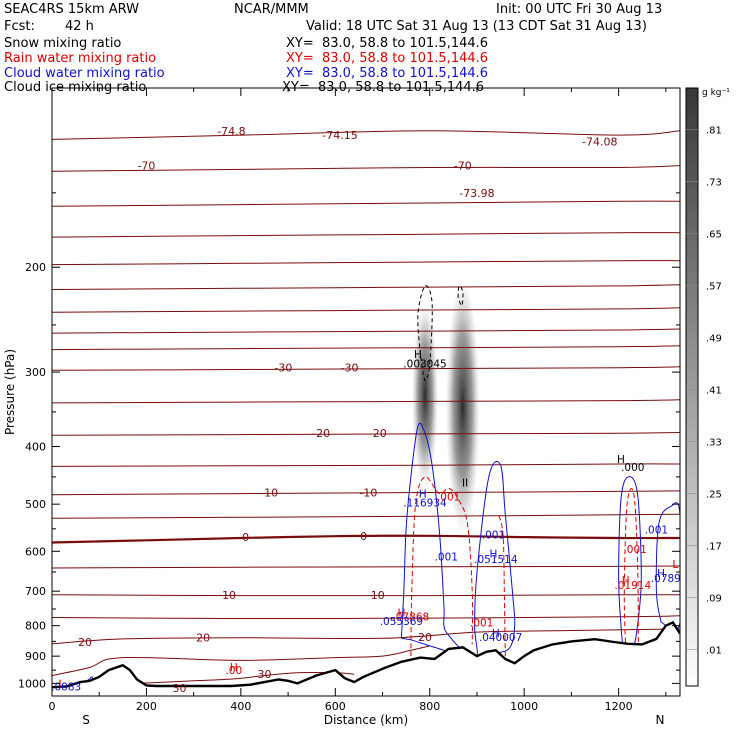 Image resolution: width=740 pixels, height=740 pixels. I want to click on temperature-contour-label: -10, so click(269, 493).